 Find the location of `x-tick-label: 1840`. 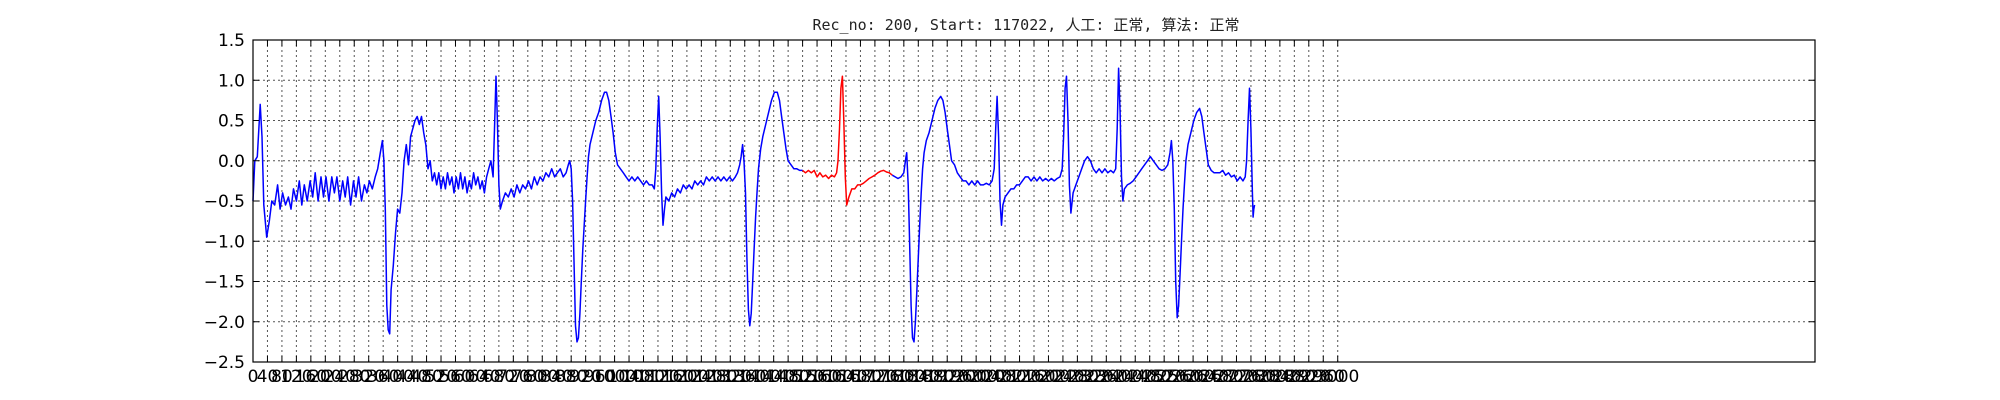

x-tick-label: 1840 is located at coordinates (918, 377).